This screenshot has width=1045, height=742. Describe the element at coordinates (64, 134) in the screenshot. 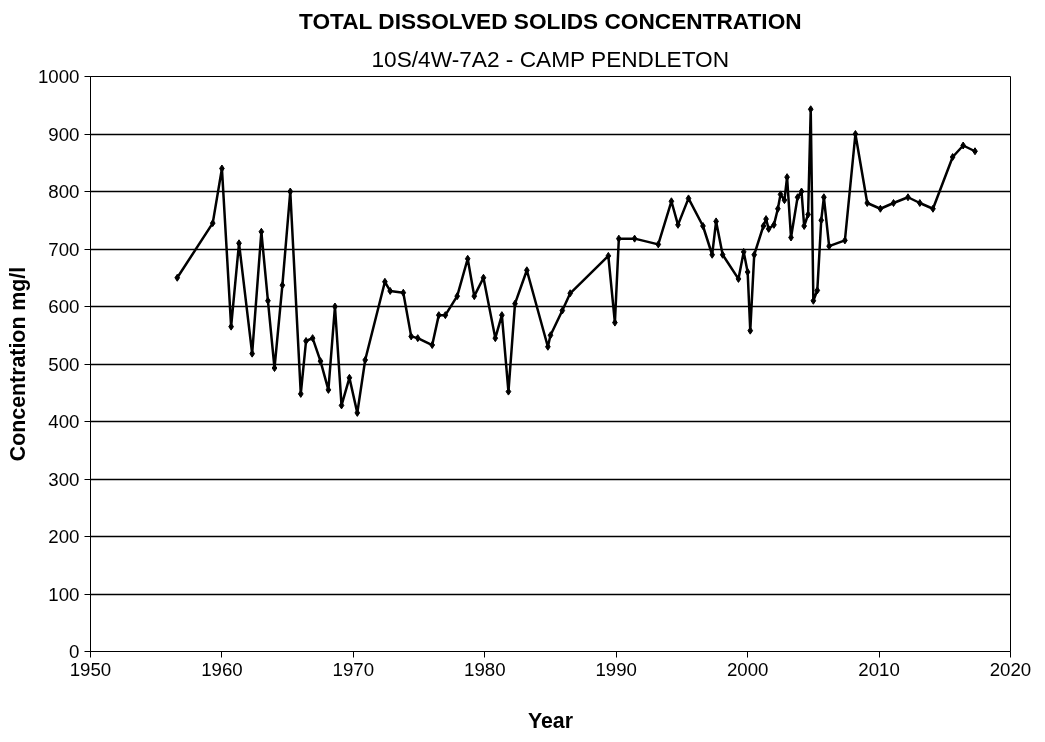

I see `y-tick-label: 900` at that location.